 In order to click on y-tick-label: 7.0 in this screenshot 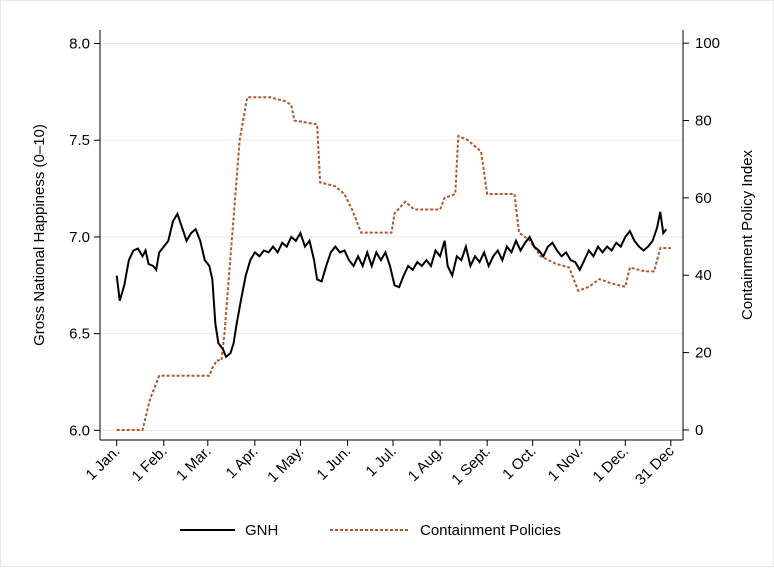, I will do `click(79, 237)`.